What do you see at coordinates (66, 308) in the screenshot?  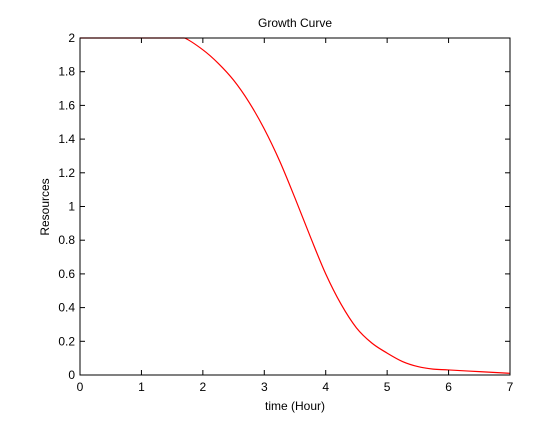 I see `y-tick-label: 0.4` at bounding box center [66, 308].